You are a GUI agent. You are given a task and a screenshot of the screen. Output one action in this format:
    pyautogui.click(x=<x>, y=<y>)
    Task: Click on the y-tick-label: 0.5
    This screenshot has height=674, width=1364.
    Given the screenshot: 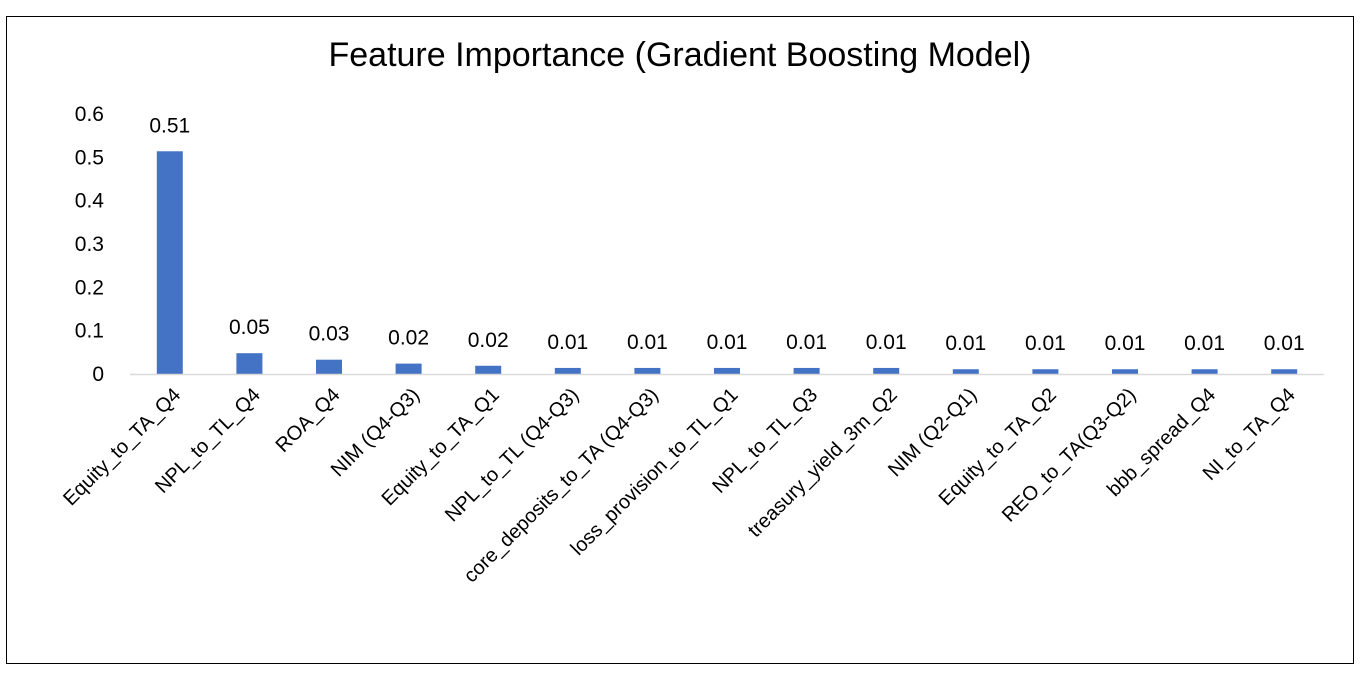 What is the action you would take?
    pyautogui.click(x=89, y=157)
    